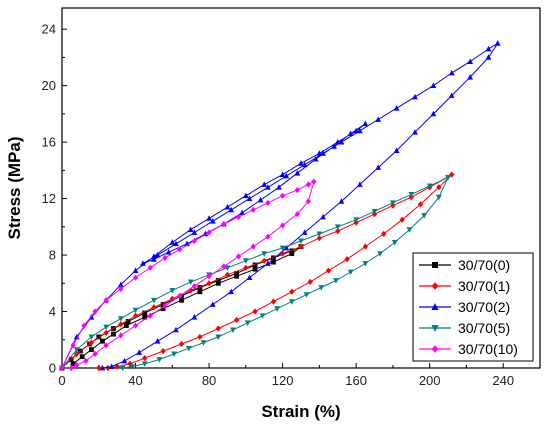 Image resolution: width=550 pixels, height=429 pixels. Describe the element at coordinates (488, 349) in the screenshot. I see `legend-label: 30/70(10)` at that location.